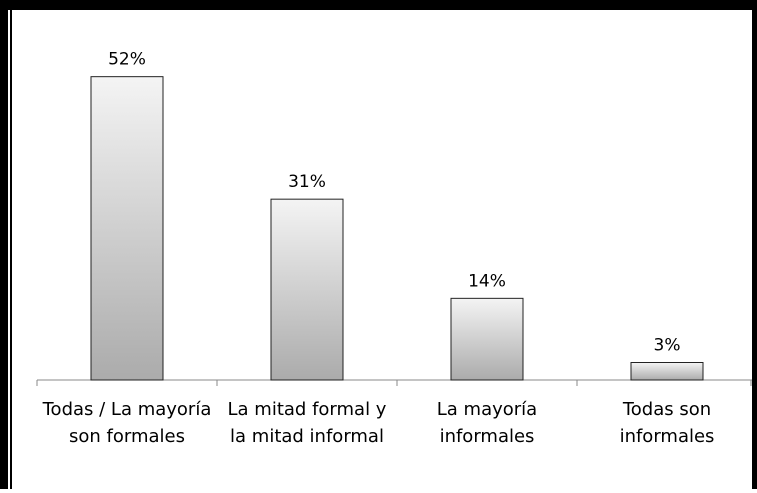 Image resolution: width=757 pixels, height=493 pixels. I want to click on x-tick-label-box: La mayoría informales, so click(487, 423).